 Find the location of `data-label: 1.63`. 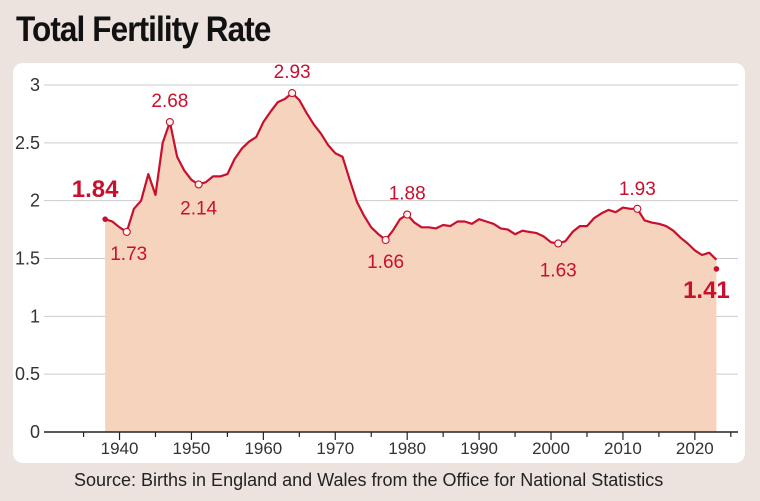

data-label: 1.63 is located at coordinates (558, 270).